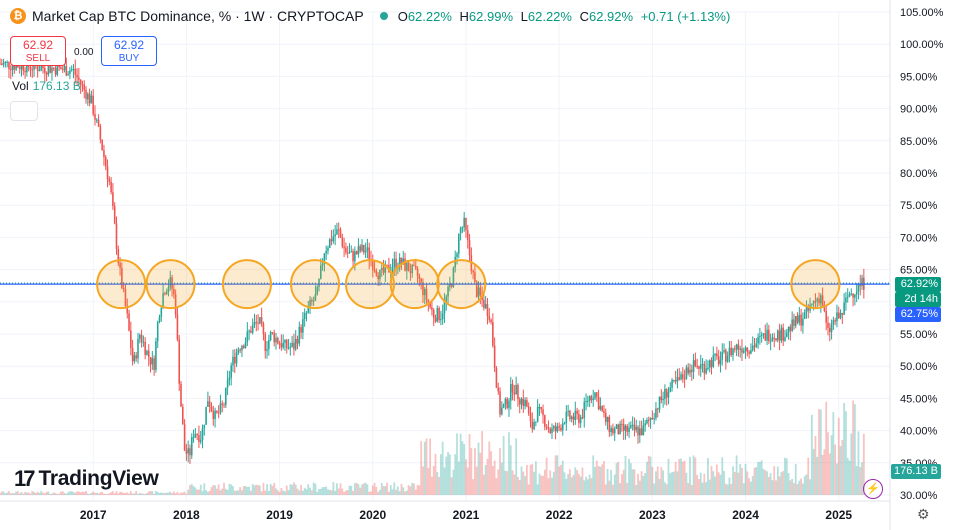 The height and width of the screenshot is (530, 957). I want to click on collapse-legend-button, so click(24, 111).